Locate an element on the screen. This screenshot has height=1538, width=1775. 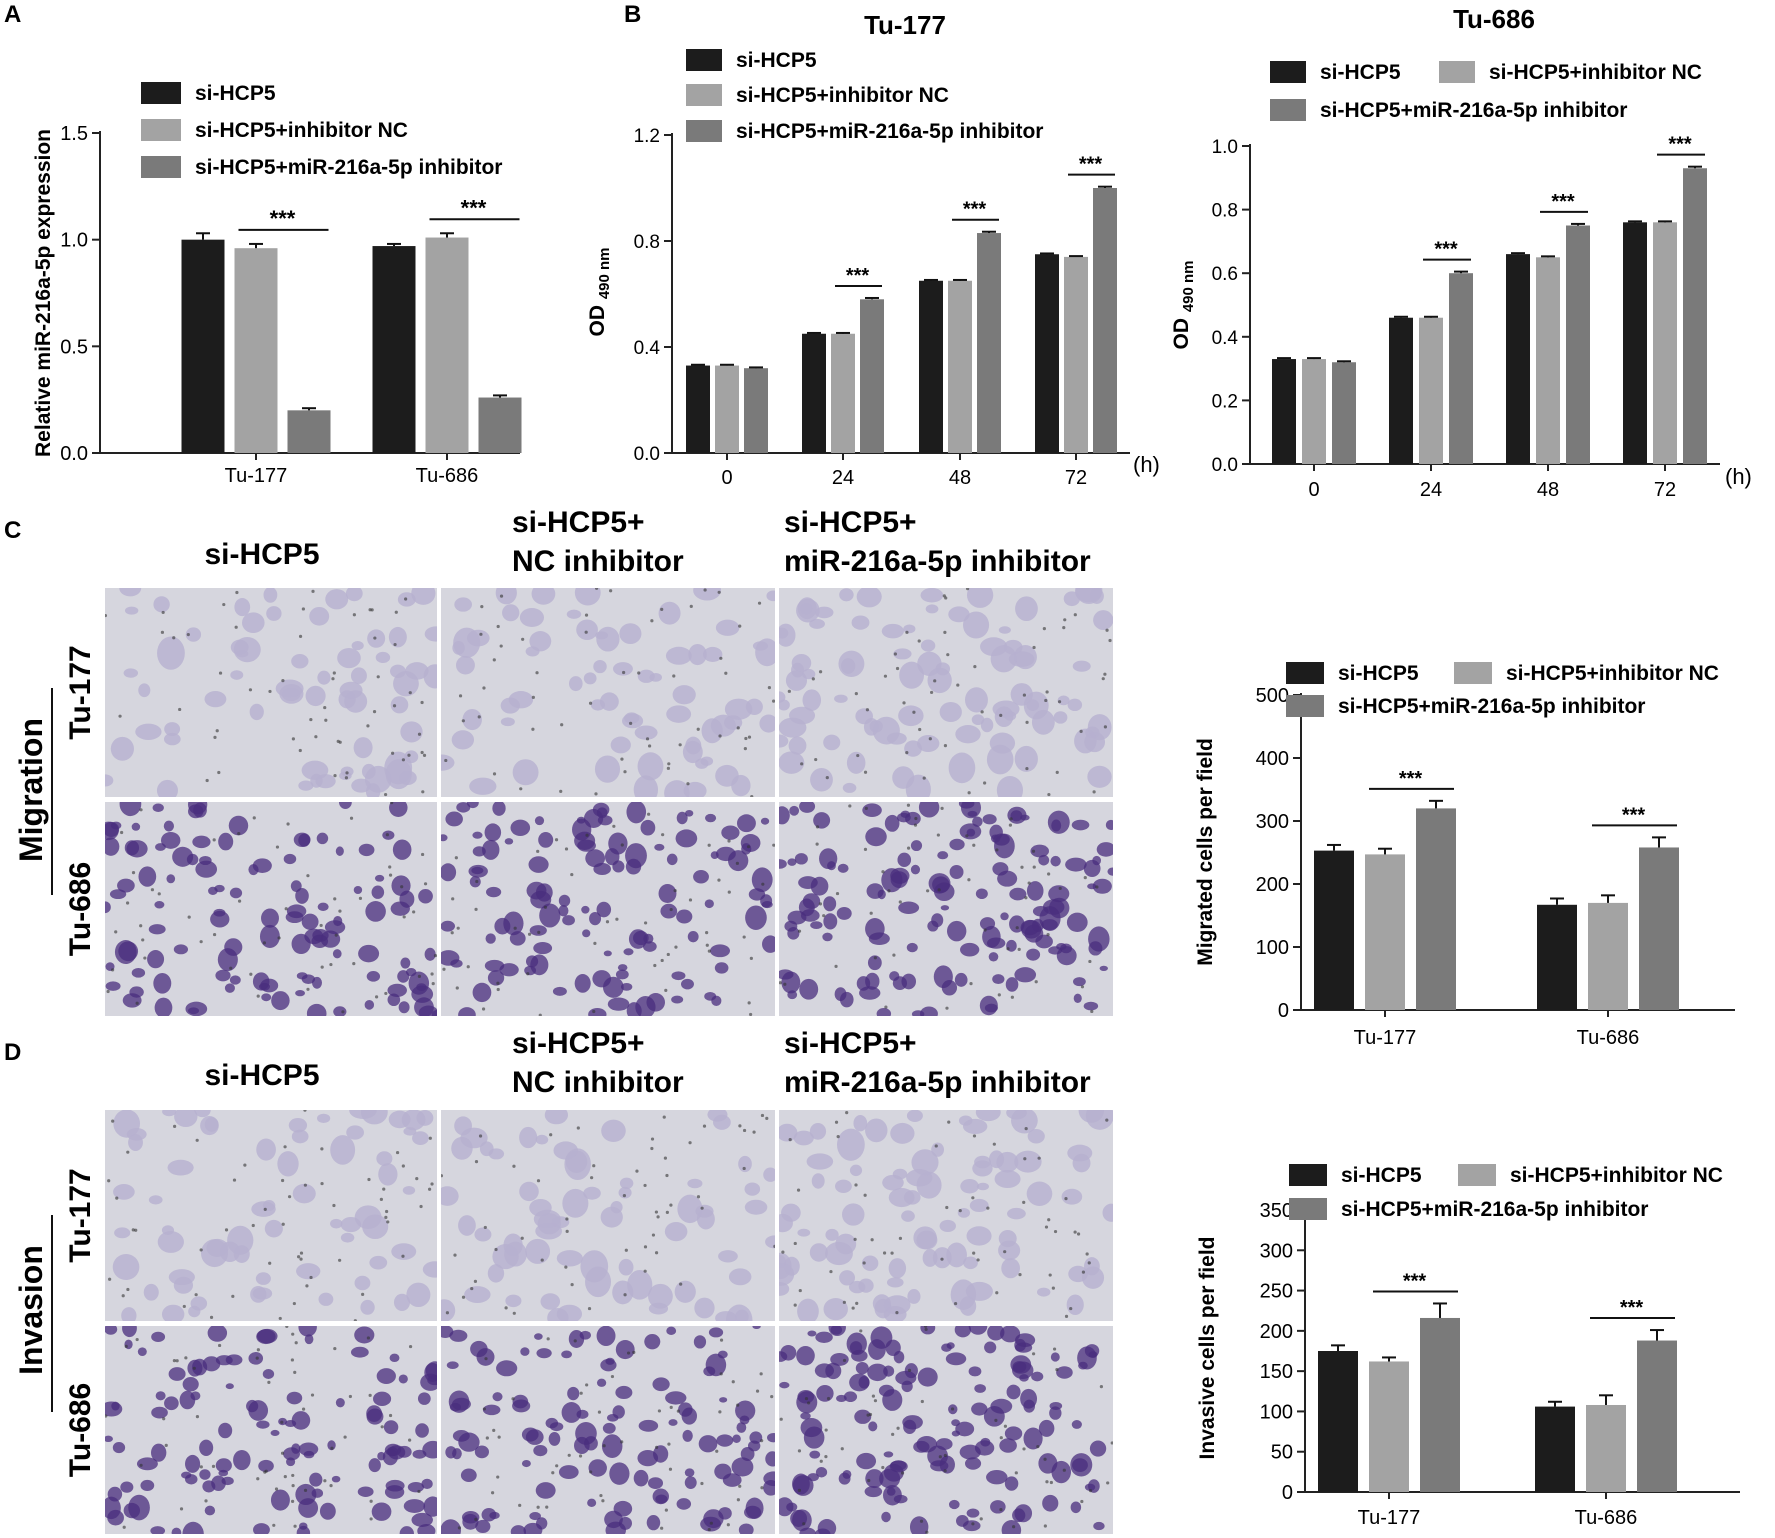
column-header: si-HCP5+ is located at coordinates (850, 522).